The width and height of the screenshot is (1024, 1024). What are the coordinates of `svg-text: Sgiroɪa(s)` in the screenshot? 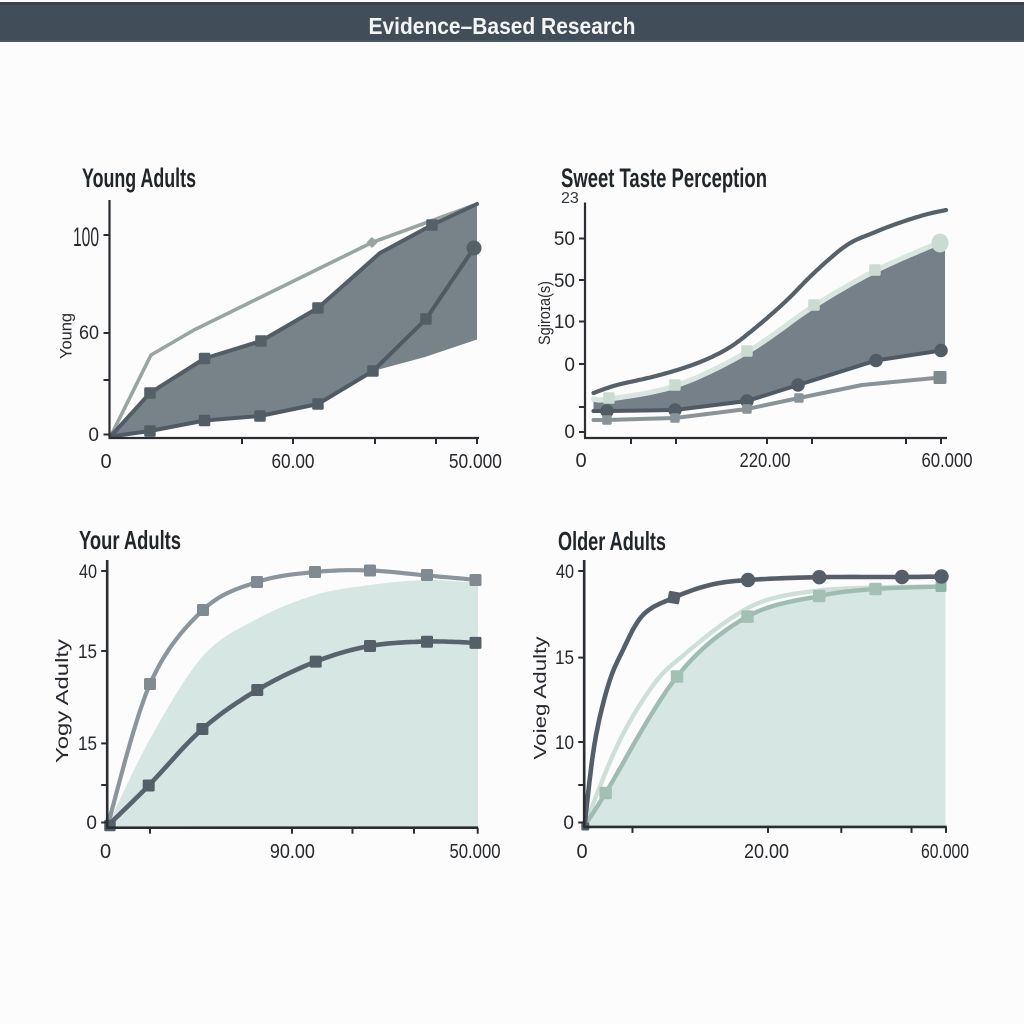 It's located at (544, 313).